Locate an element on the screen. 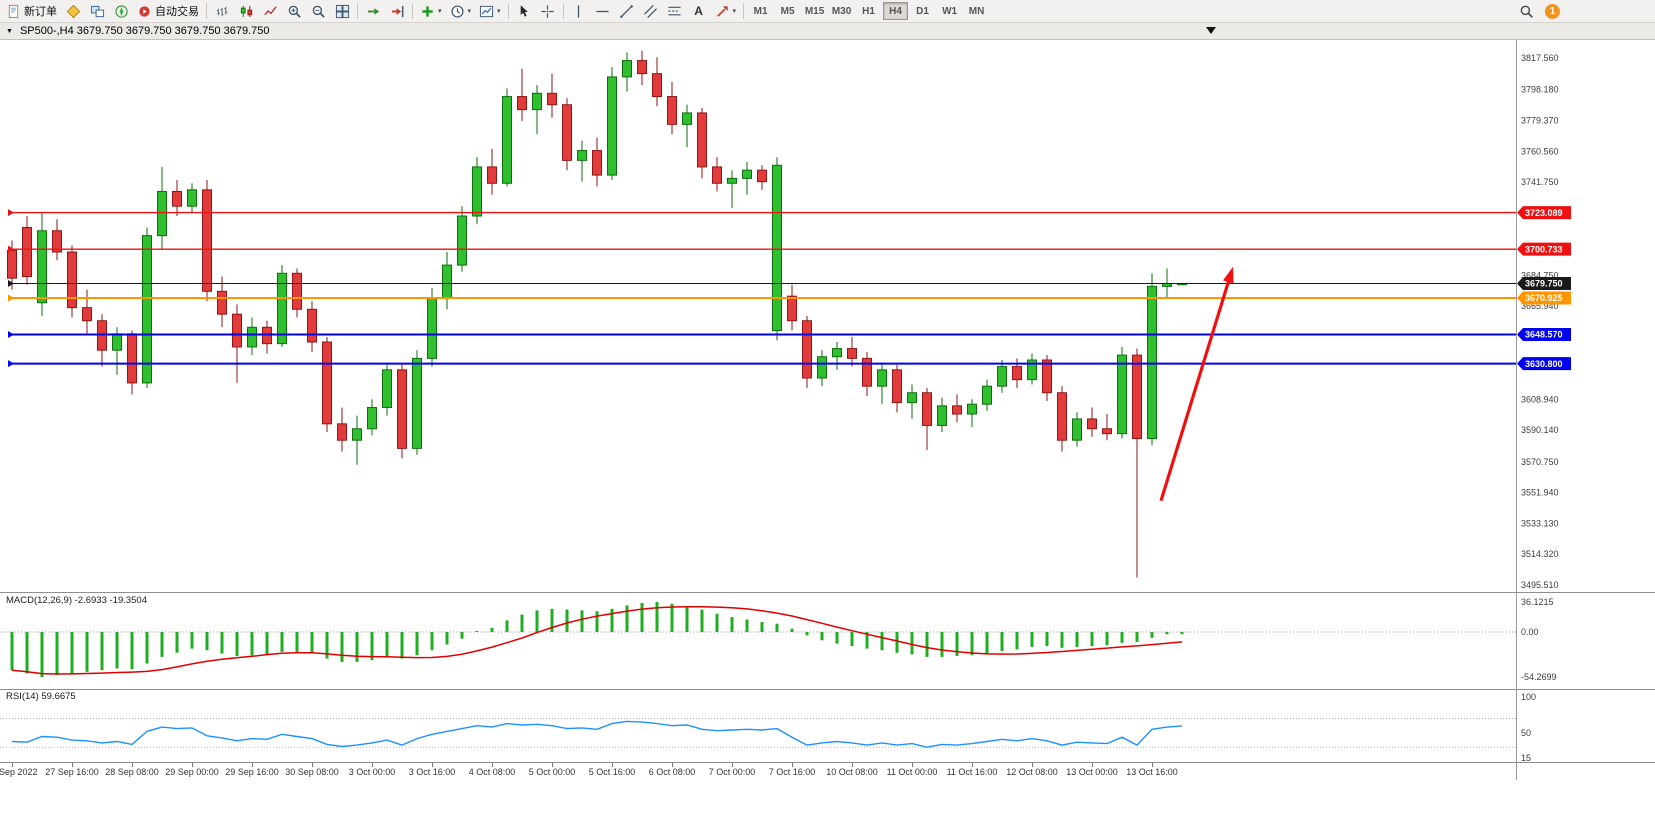 The image size is (1655, 825). crosshair-button is located at coordinates (548, 11).